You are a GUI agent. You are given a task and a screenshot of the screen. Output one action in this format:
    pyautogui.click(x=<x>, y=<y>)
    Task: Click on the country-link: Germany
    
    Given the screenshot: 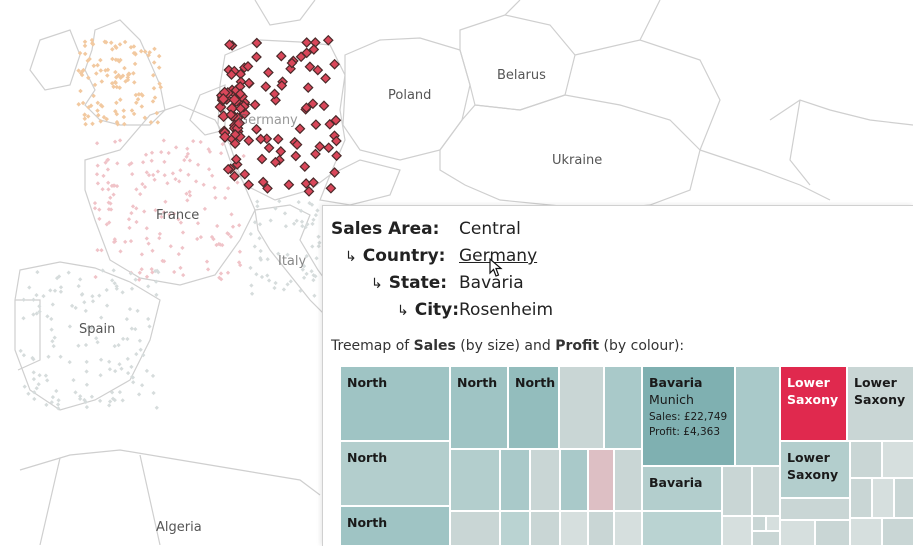 What is the action you would take?
    pyautogui.click(x=498, y=256)
    